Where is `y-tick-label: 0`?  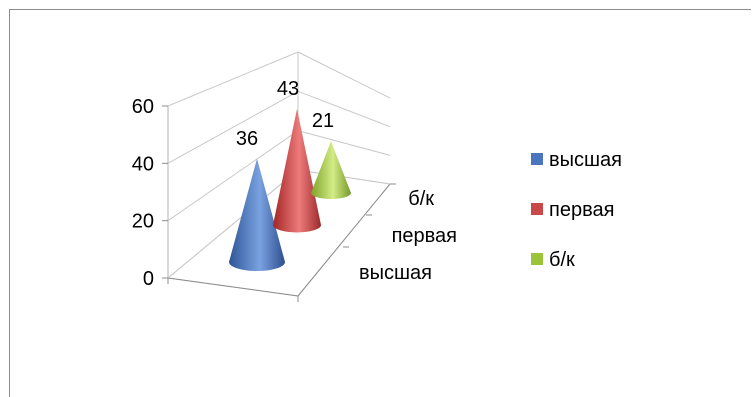 y-tick-label: 0 is located at coordinates (148, 279).